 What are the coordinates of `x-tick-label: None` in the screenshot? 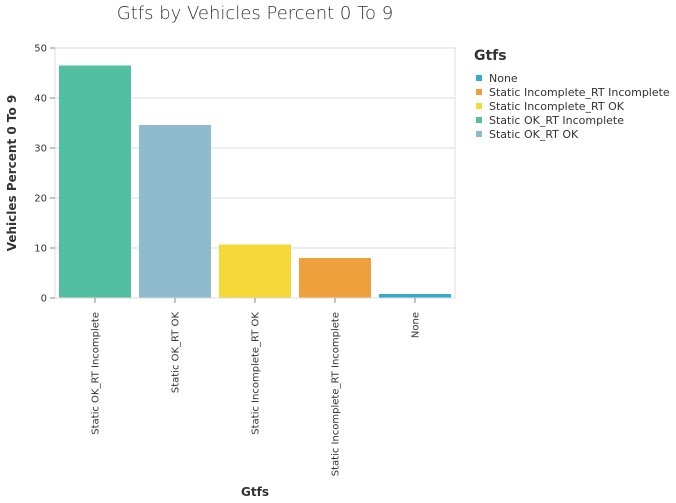 It's located at (416, 325).